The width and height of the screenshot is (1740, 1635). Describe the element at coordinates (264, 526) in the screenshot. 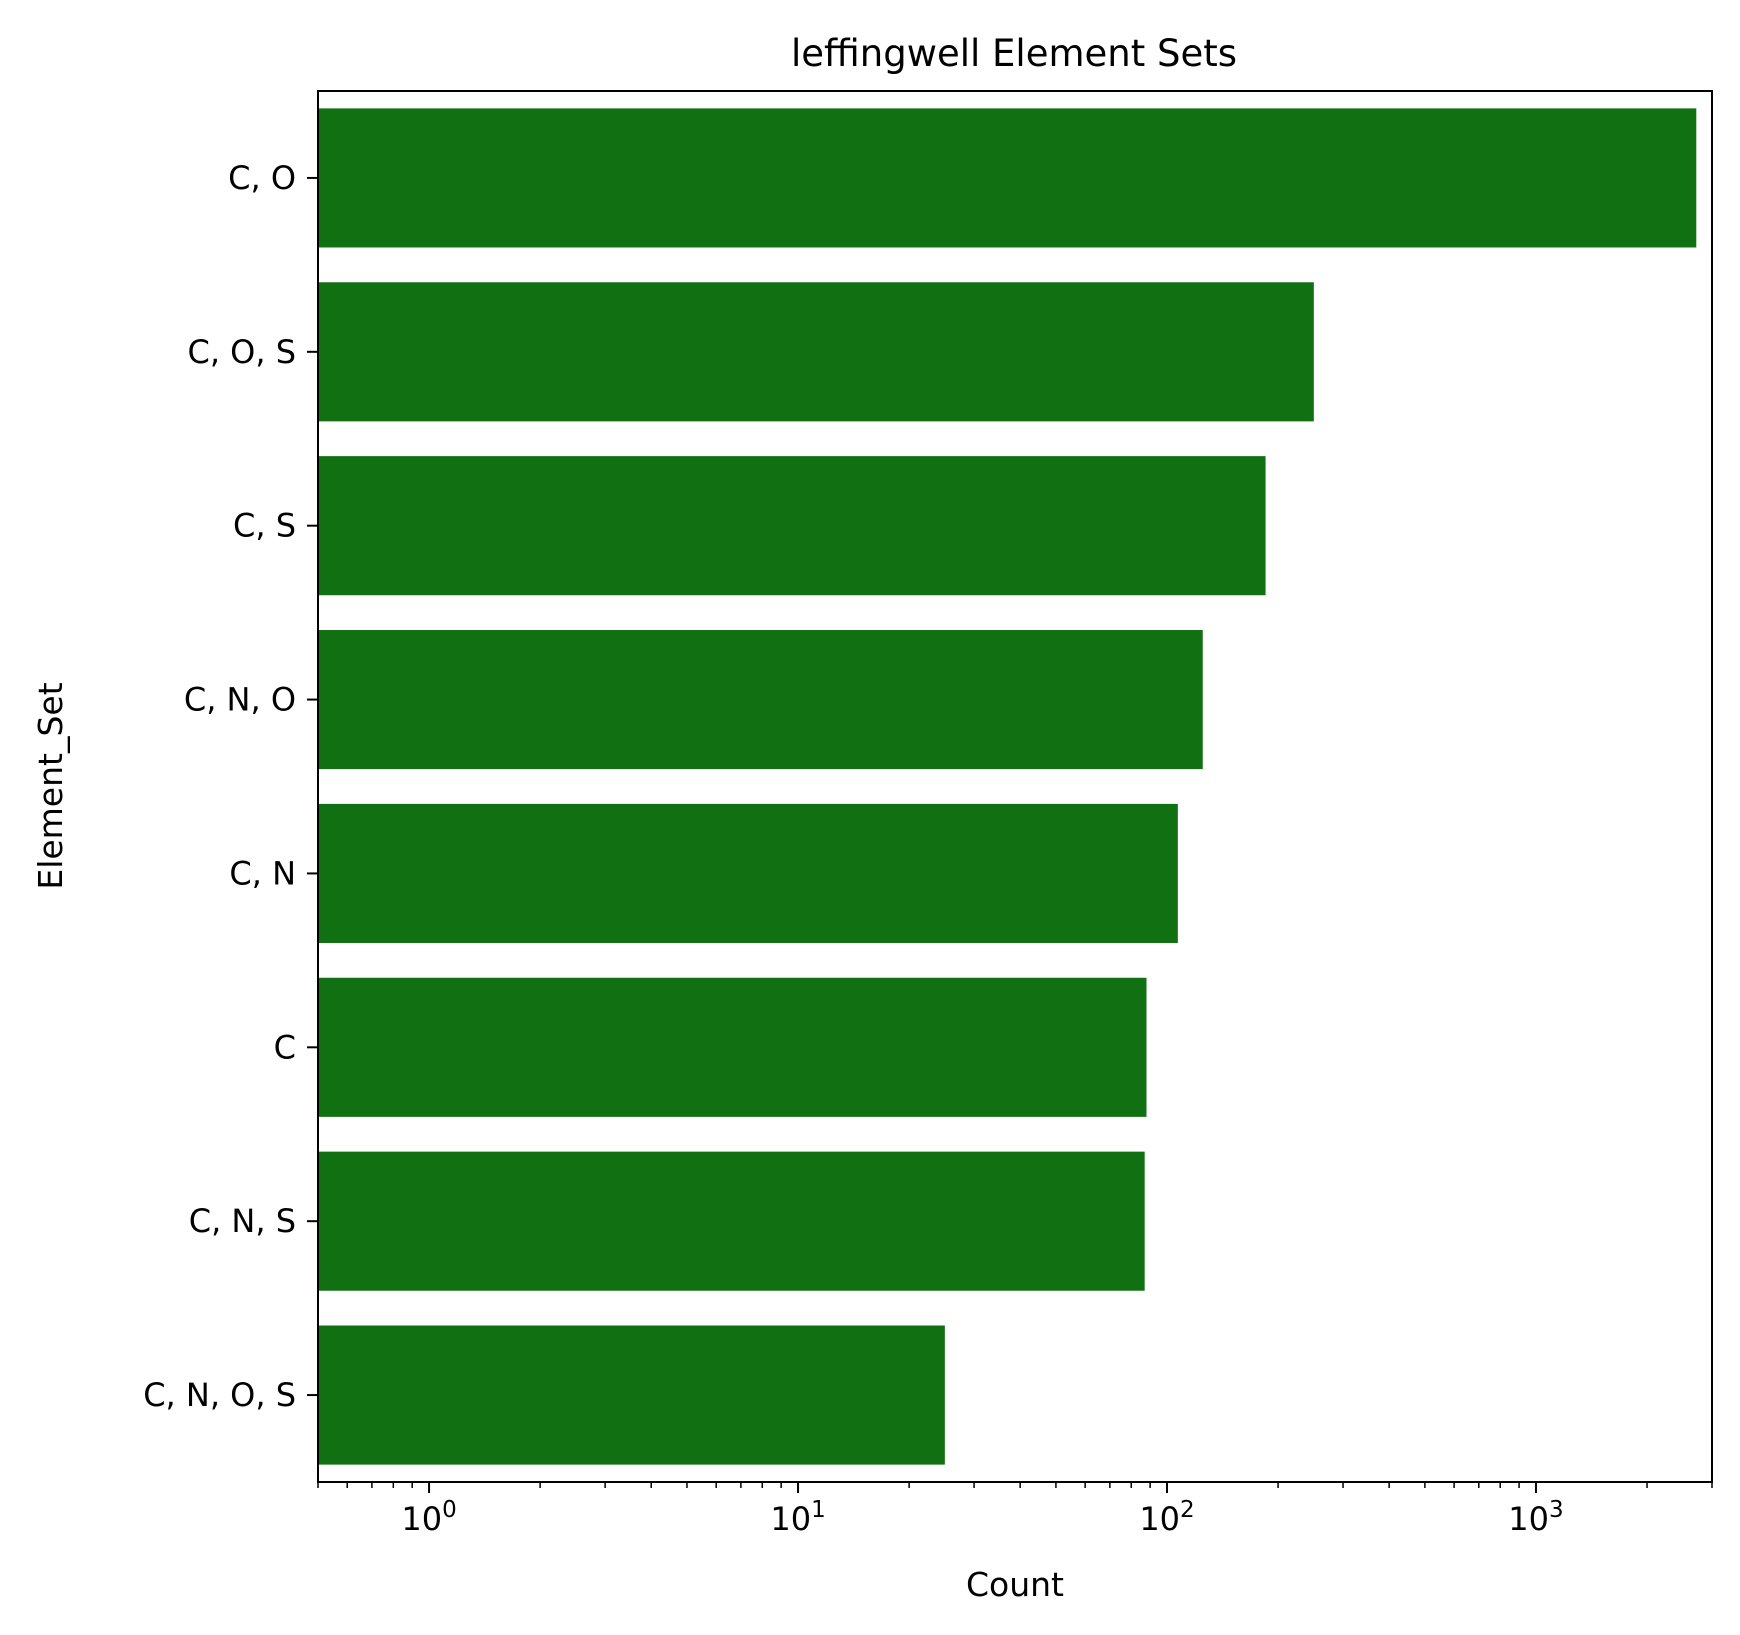

I see `y-tick-label: C, S` at that location.